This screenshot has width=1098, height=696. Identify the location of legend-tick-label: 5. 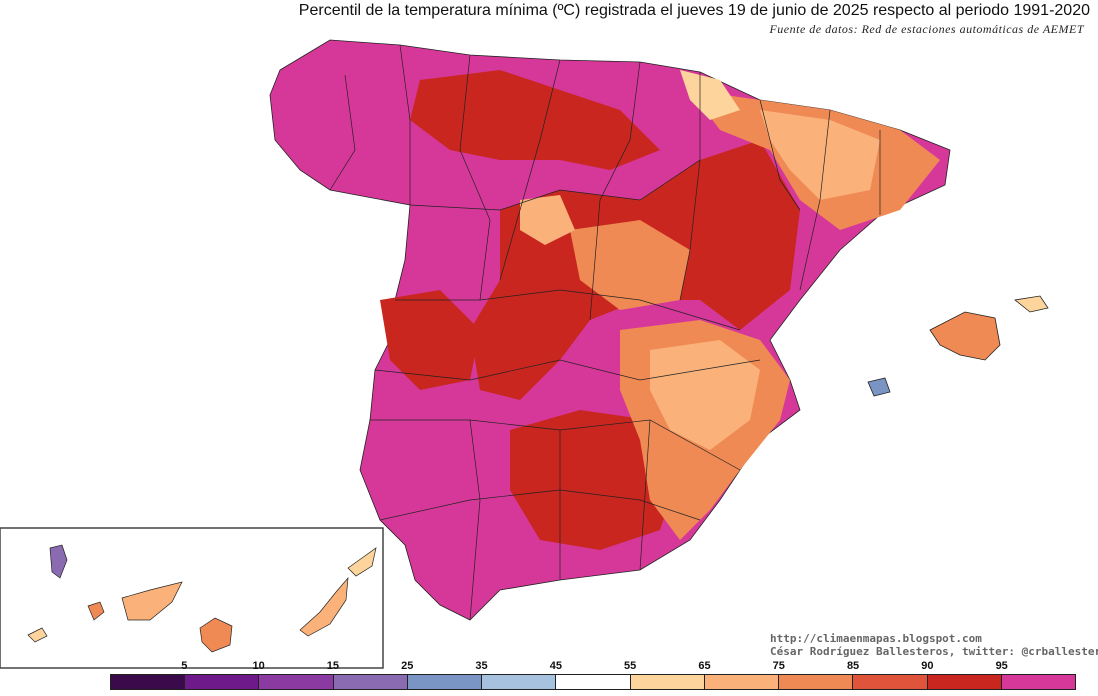
(184, 666).